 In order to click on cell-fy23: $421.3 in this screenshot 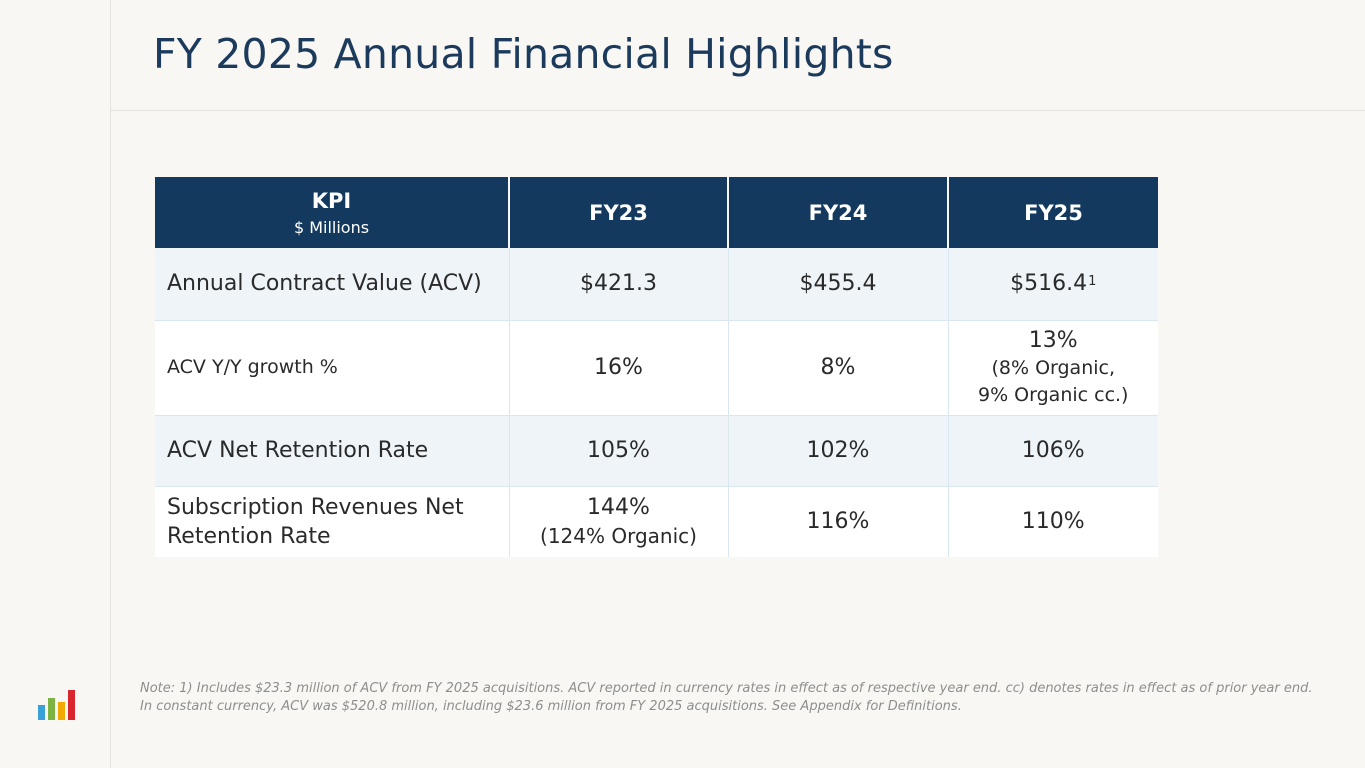, I will do `click(619, 284)`.